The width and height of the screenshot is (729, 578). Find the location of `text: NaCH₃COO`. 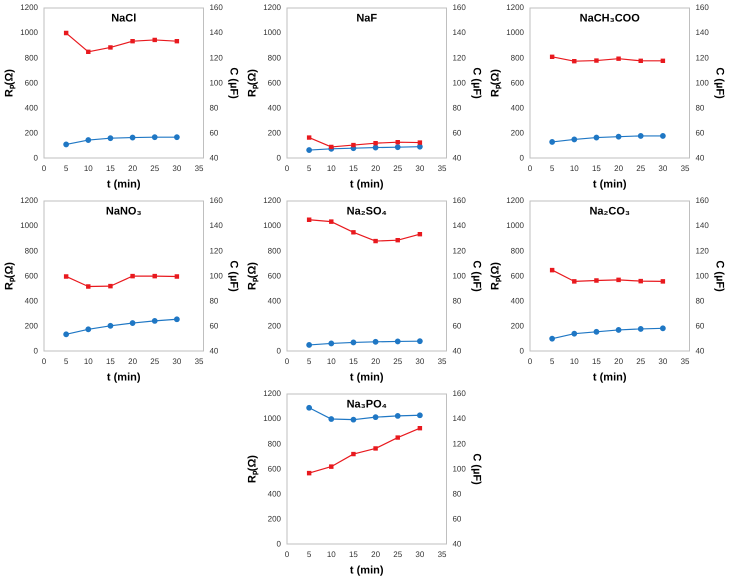

text: NaCH₃COO is located at coordinates (610, 18).